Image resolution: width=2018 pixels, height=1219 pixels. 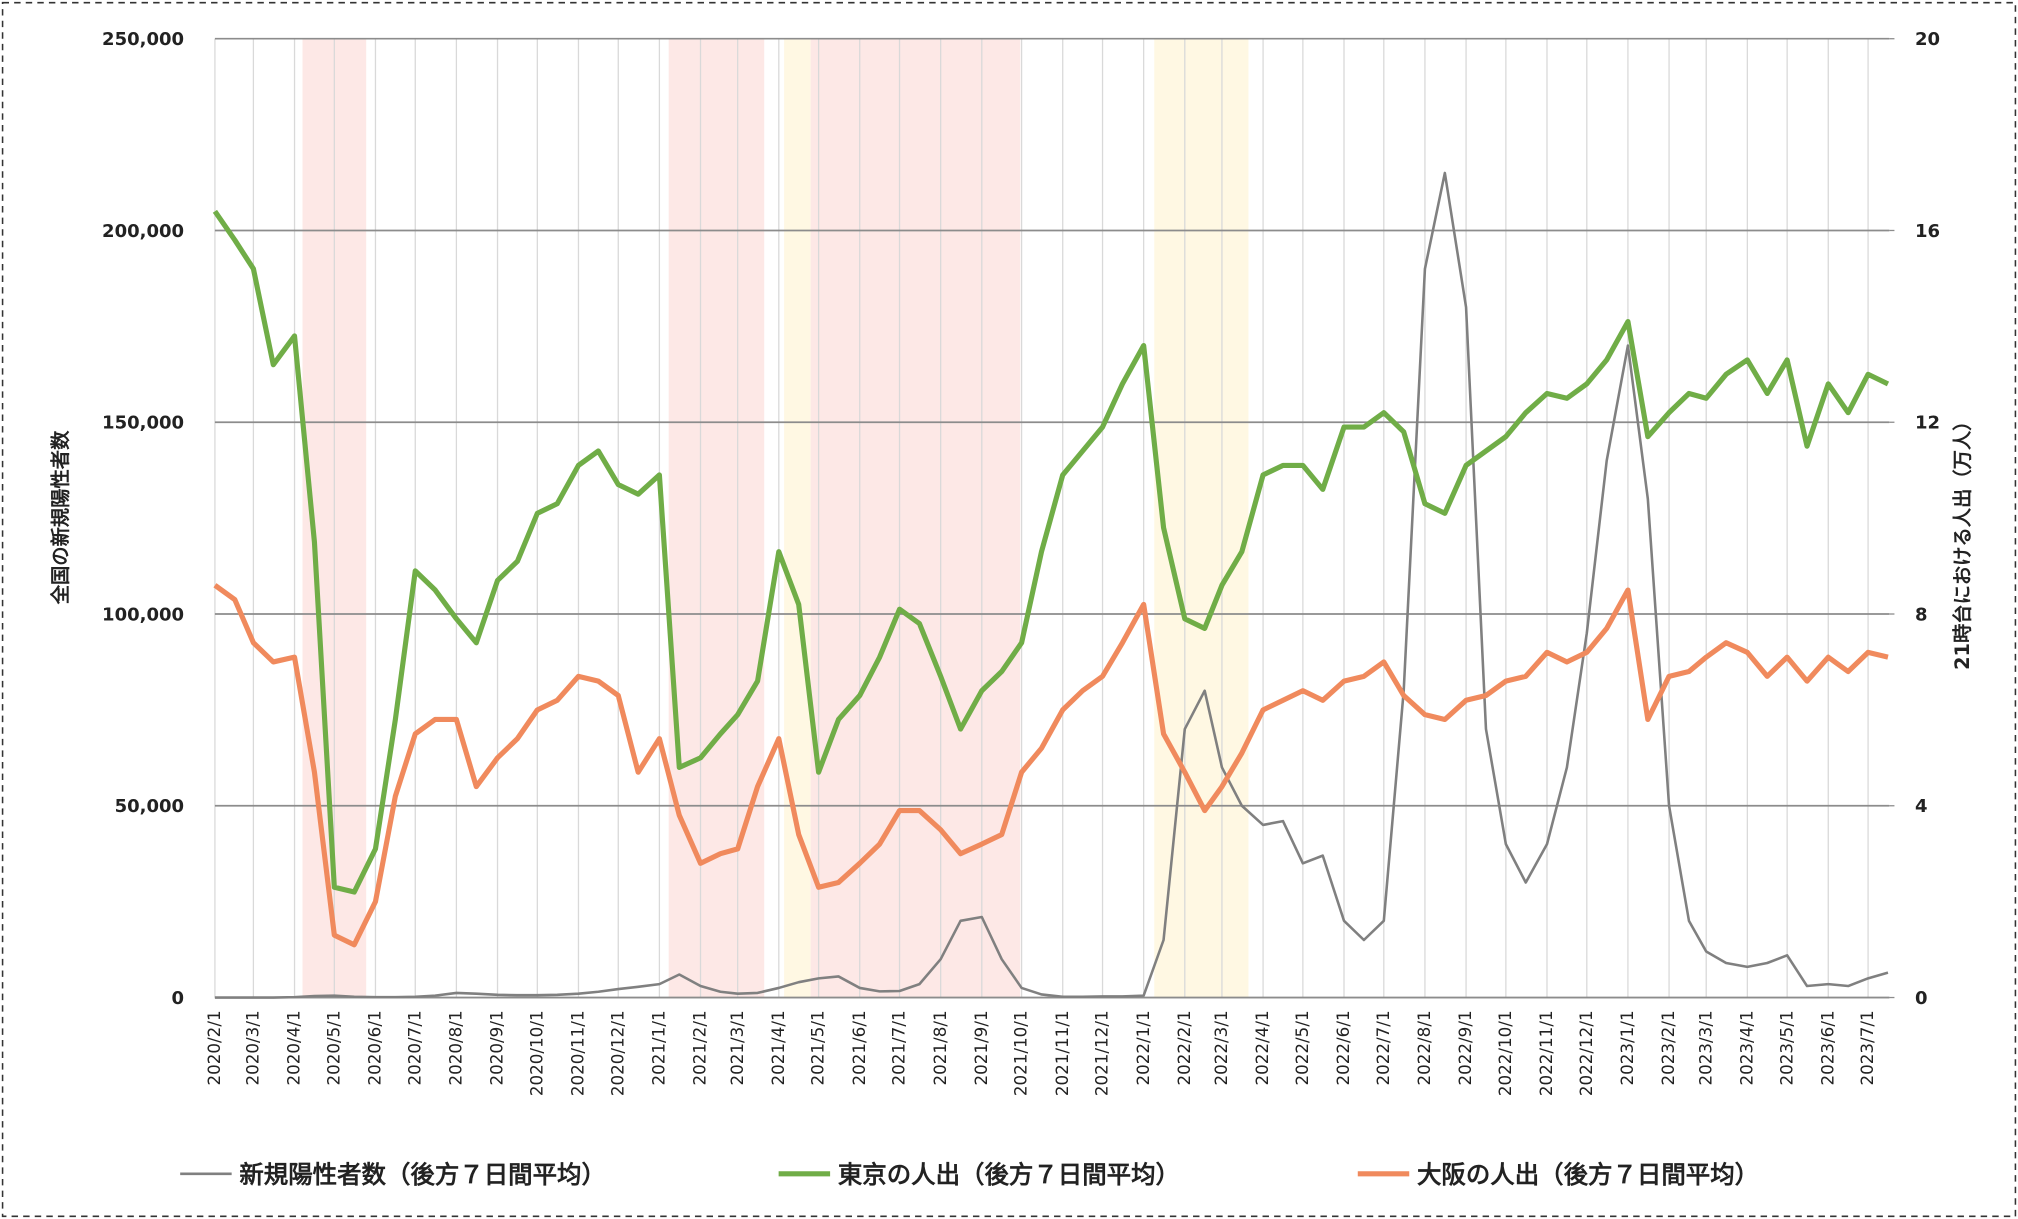 I want to click on x-tick-label: 2022/3/1, so click(x=1221, y=1047).